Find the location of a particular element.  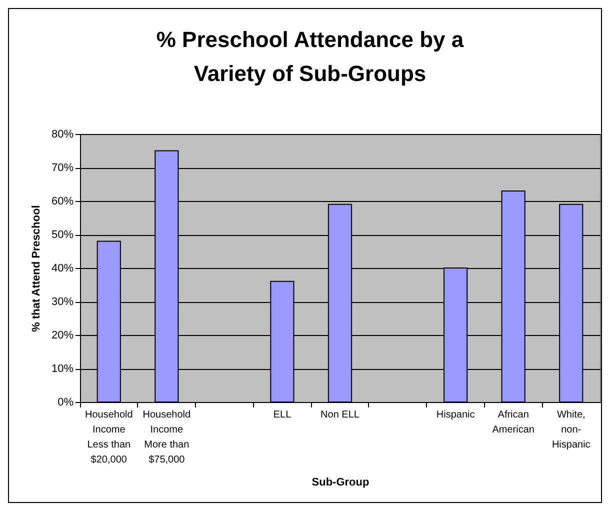

y-tick-label: 50% is located at coordinates (62, 235).